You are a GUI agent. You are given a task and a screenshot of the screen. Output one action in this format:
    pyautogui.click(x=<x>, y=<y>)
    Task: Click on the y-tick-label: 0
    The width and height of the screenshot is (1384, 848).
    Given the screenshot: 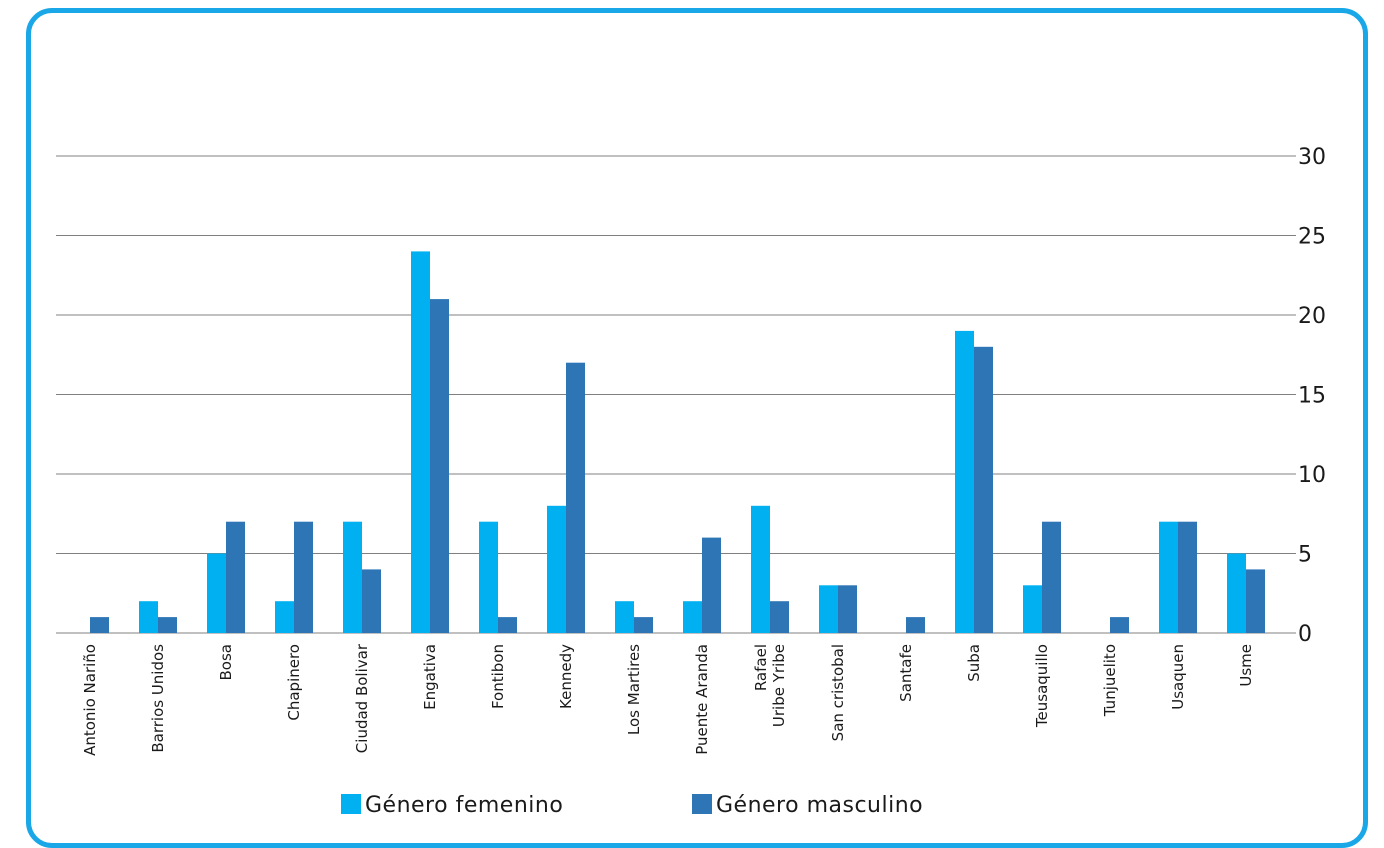 What is the action you would take?
    pyautogui.click(x=1305, y=634)
    